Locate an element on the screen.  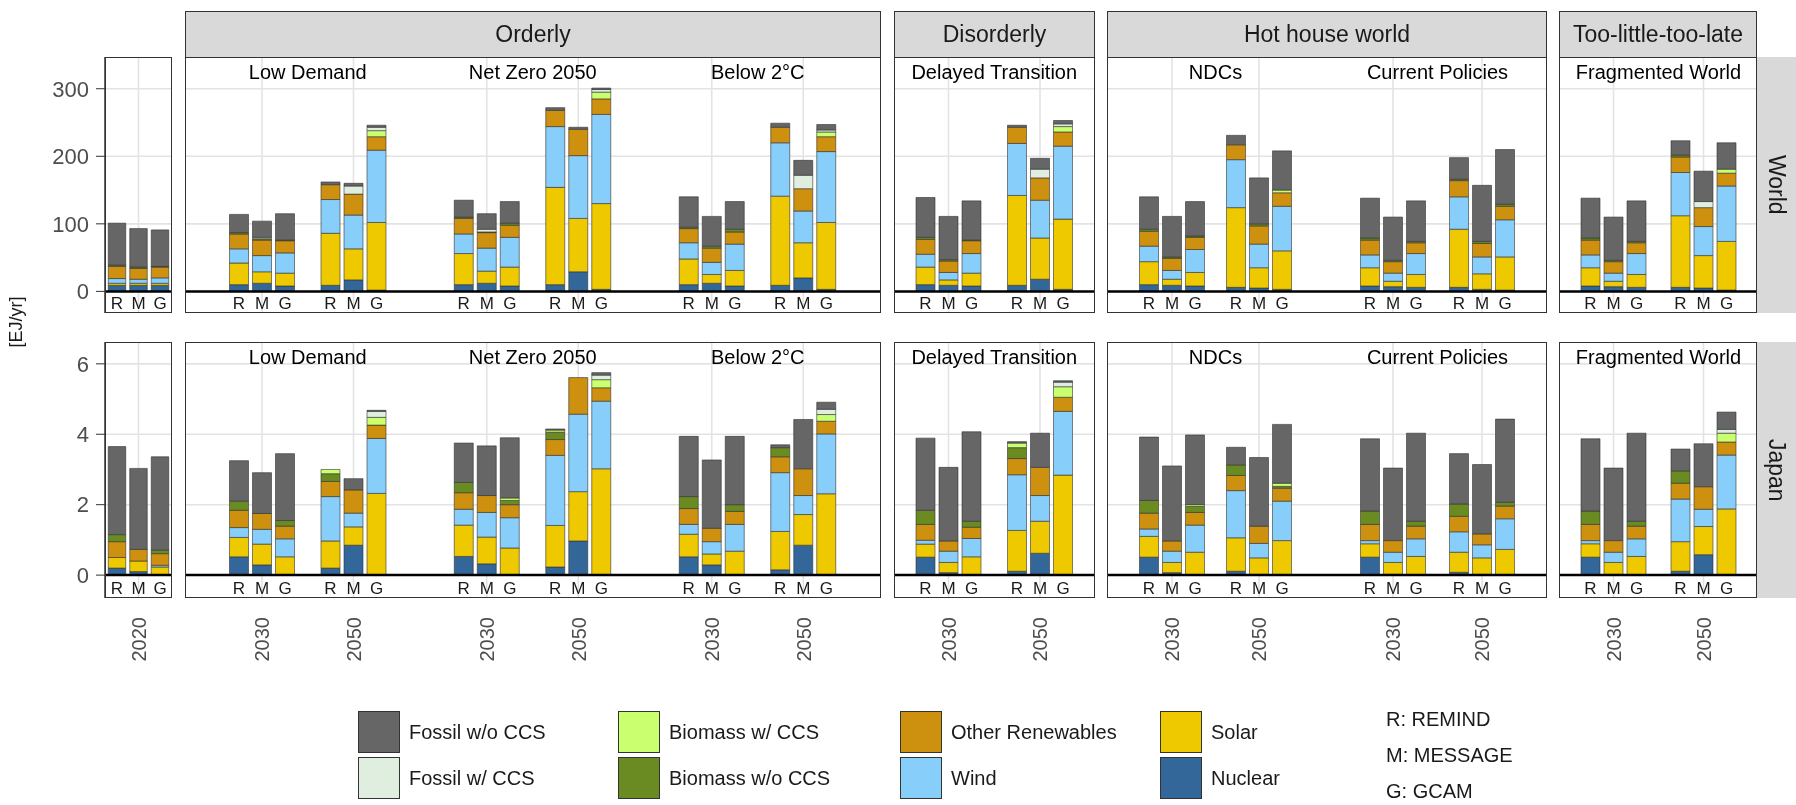
legend-label: Fossil w/ CCS is located at coordinates (472, 778).